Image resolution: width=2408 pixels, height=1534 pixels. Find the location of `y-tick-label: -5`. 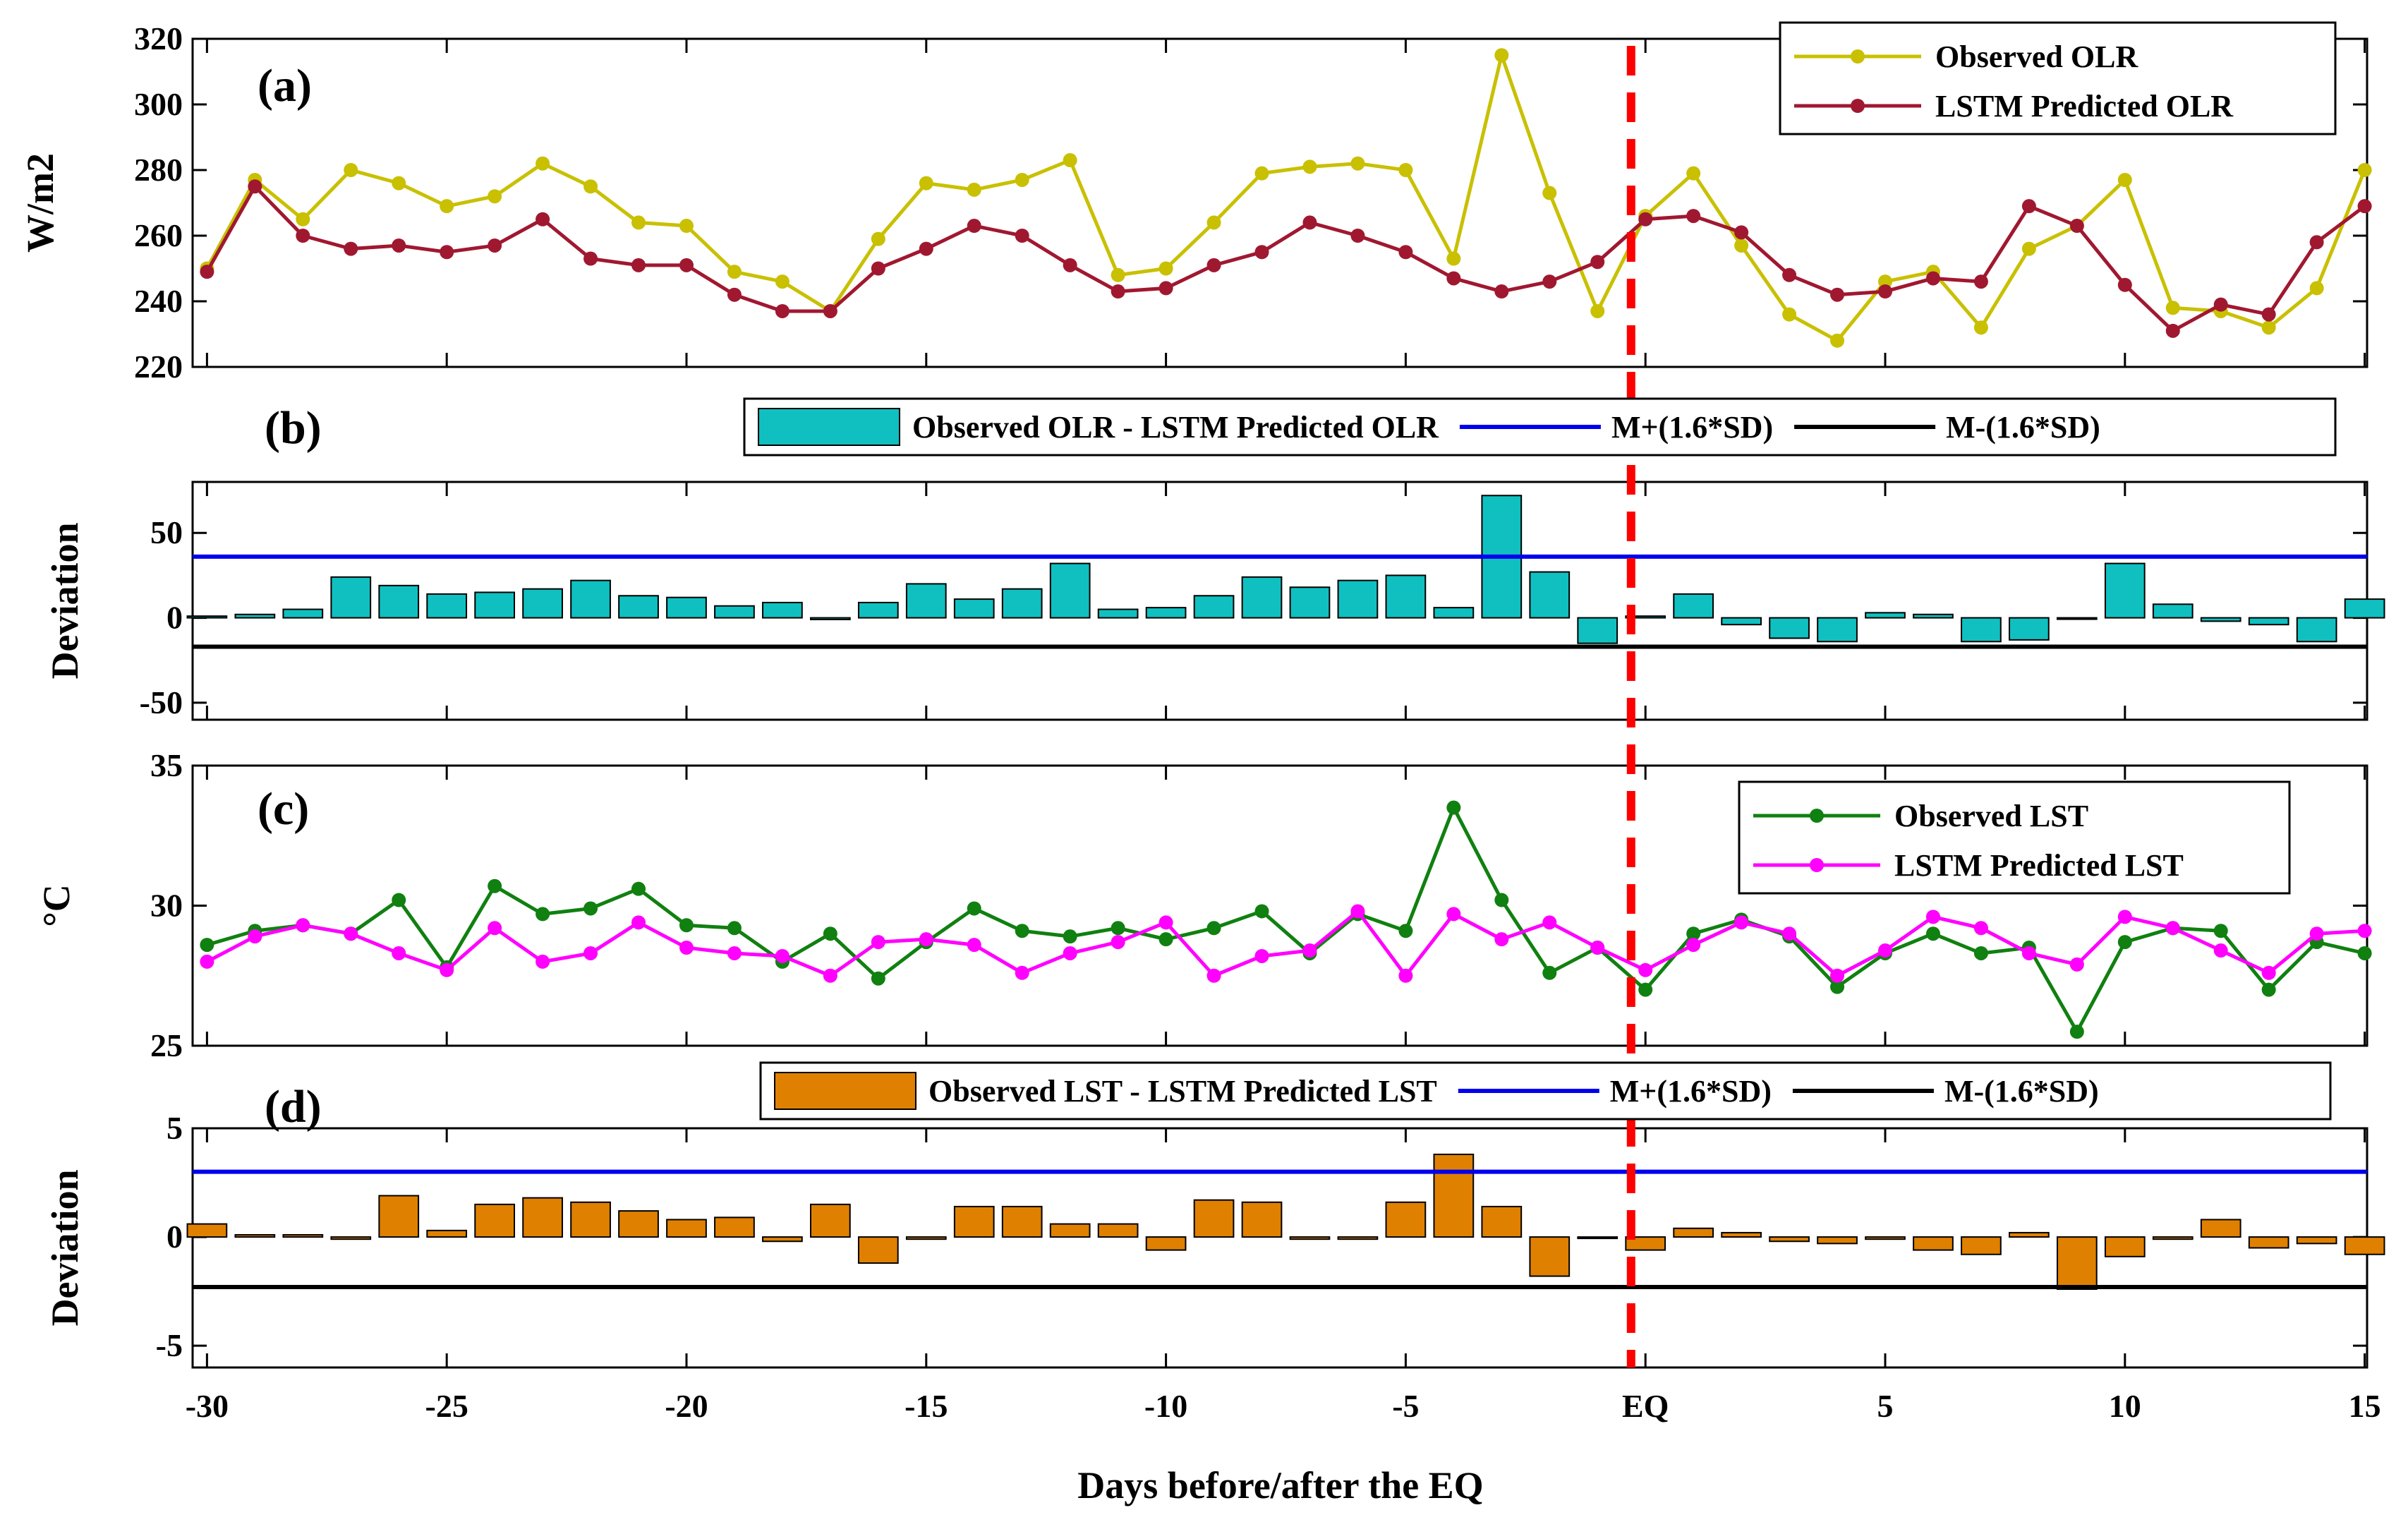

y-tick-label: -5 is located at coordinates (169, 1345).